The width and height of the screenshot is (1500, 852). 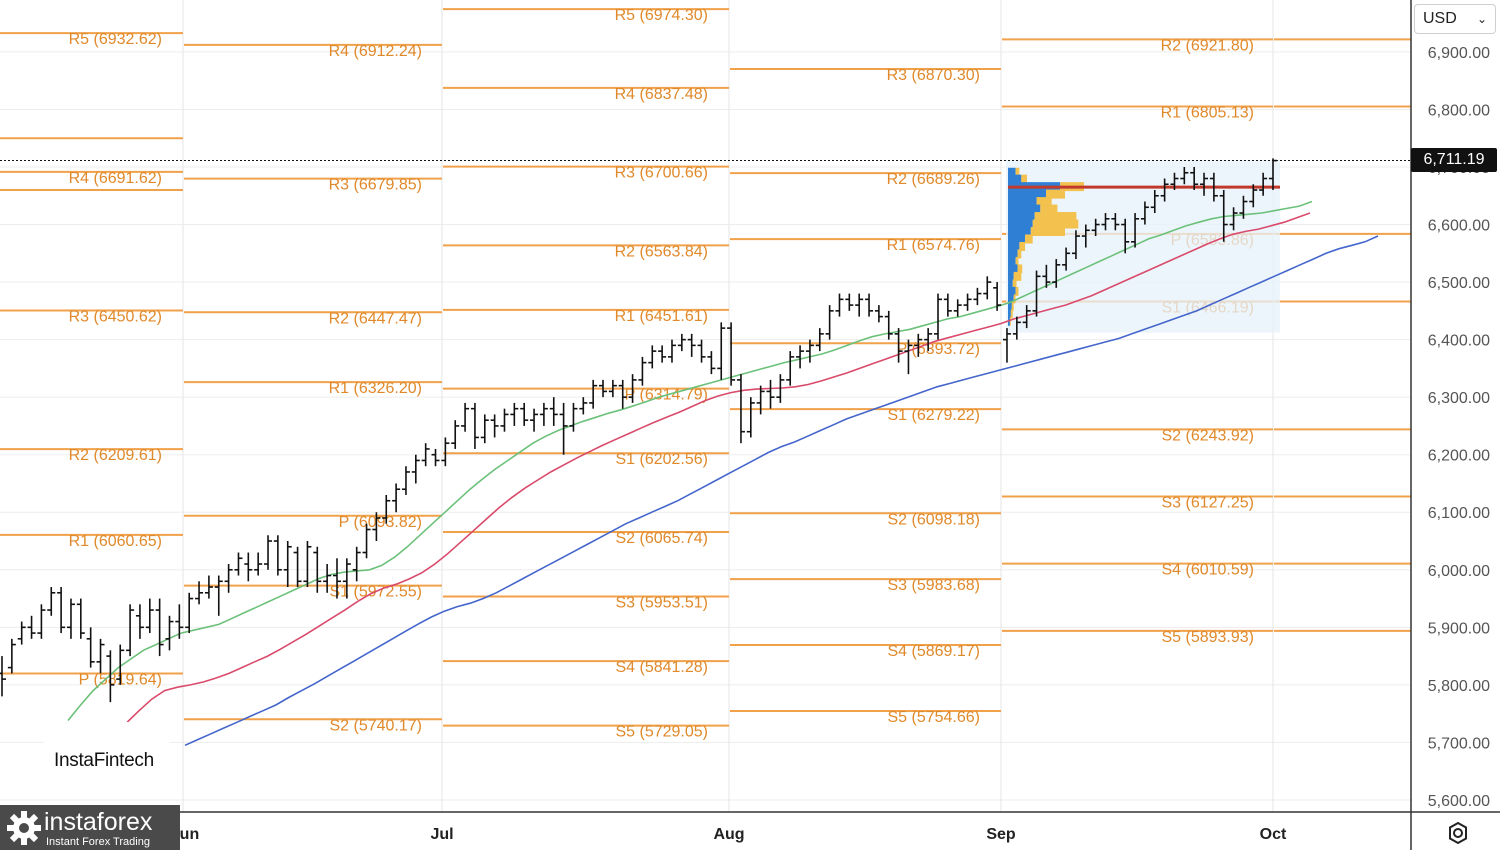 I want to click on pivot-label: S3 (5983.68), so click(x=933, y=585).